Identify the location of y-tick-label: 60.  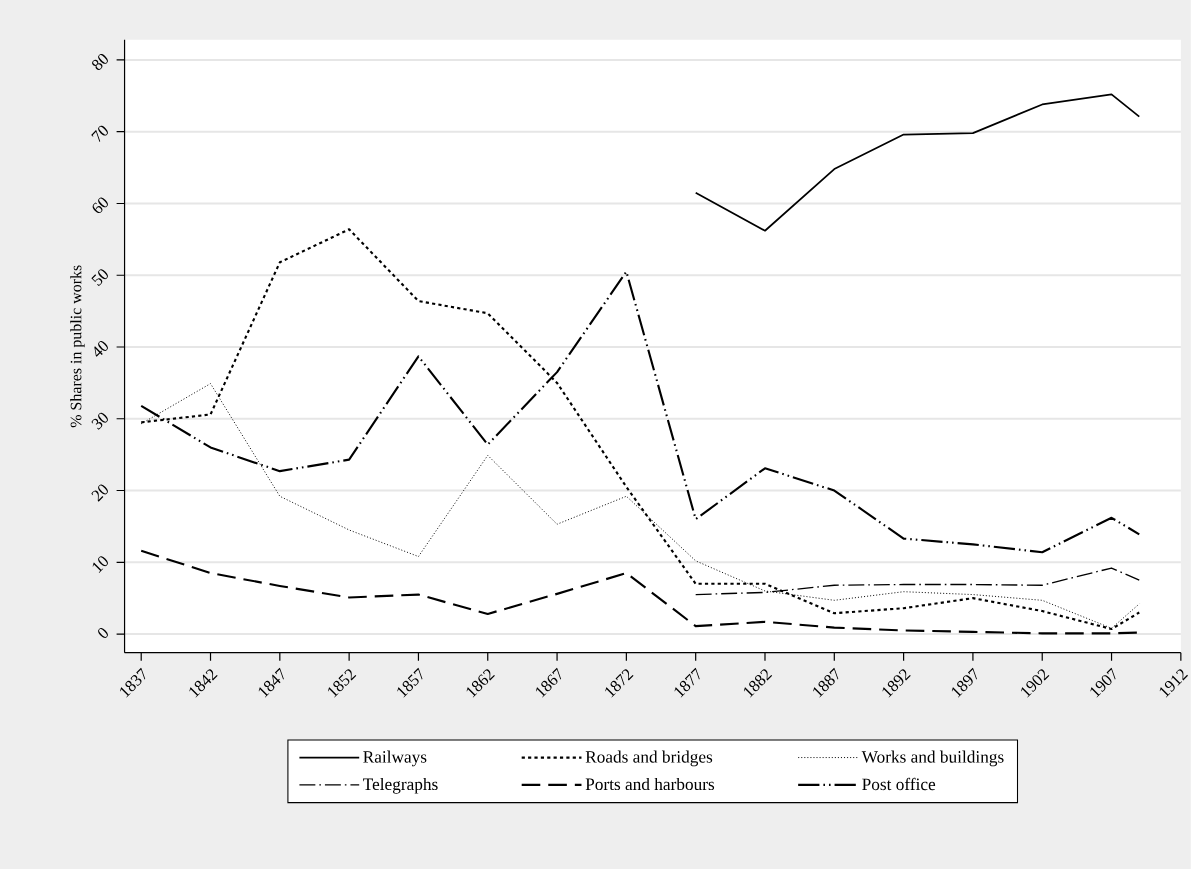
(100, 205).